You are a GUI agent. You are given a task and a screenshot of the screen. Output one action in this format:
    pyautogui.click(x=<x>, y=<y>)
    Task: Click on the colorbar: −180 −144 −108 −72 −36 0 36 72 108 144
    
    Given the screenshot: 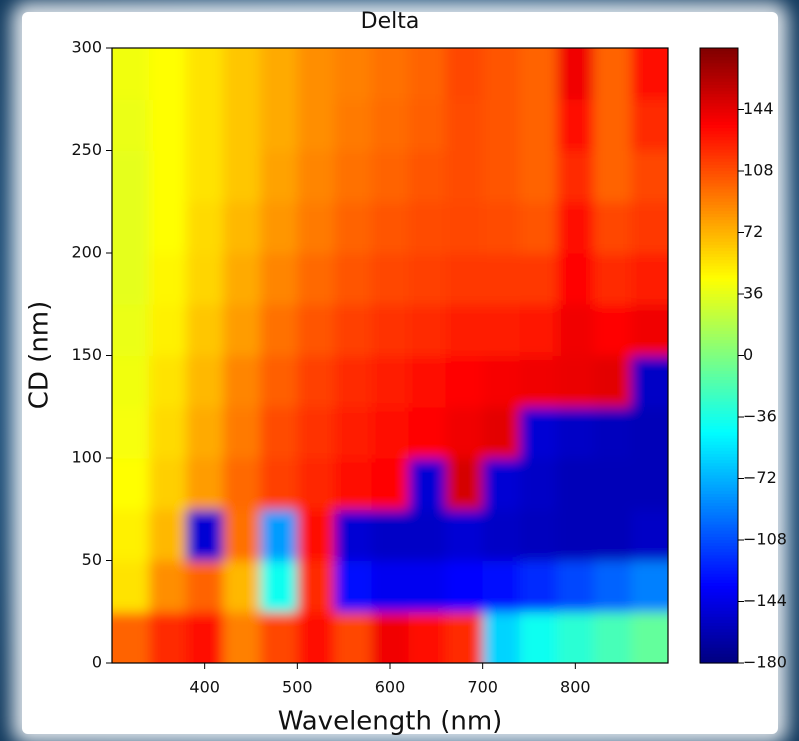 What is the action you would take?
    pyautogui.click(x=743, y=359)
    